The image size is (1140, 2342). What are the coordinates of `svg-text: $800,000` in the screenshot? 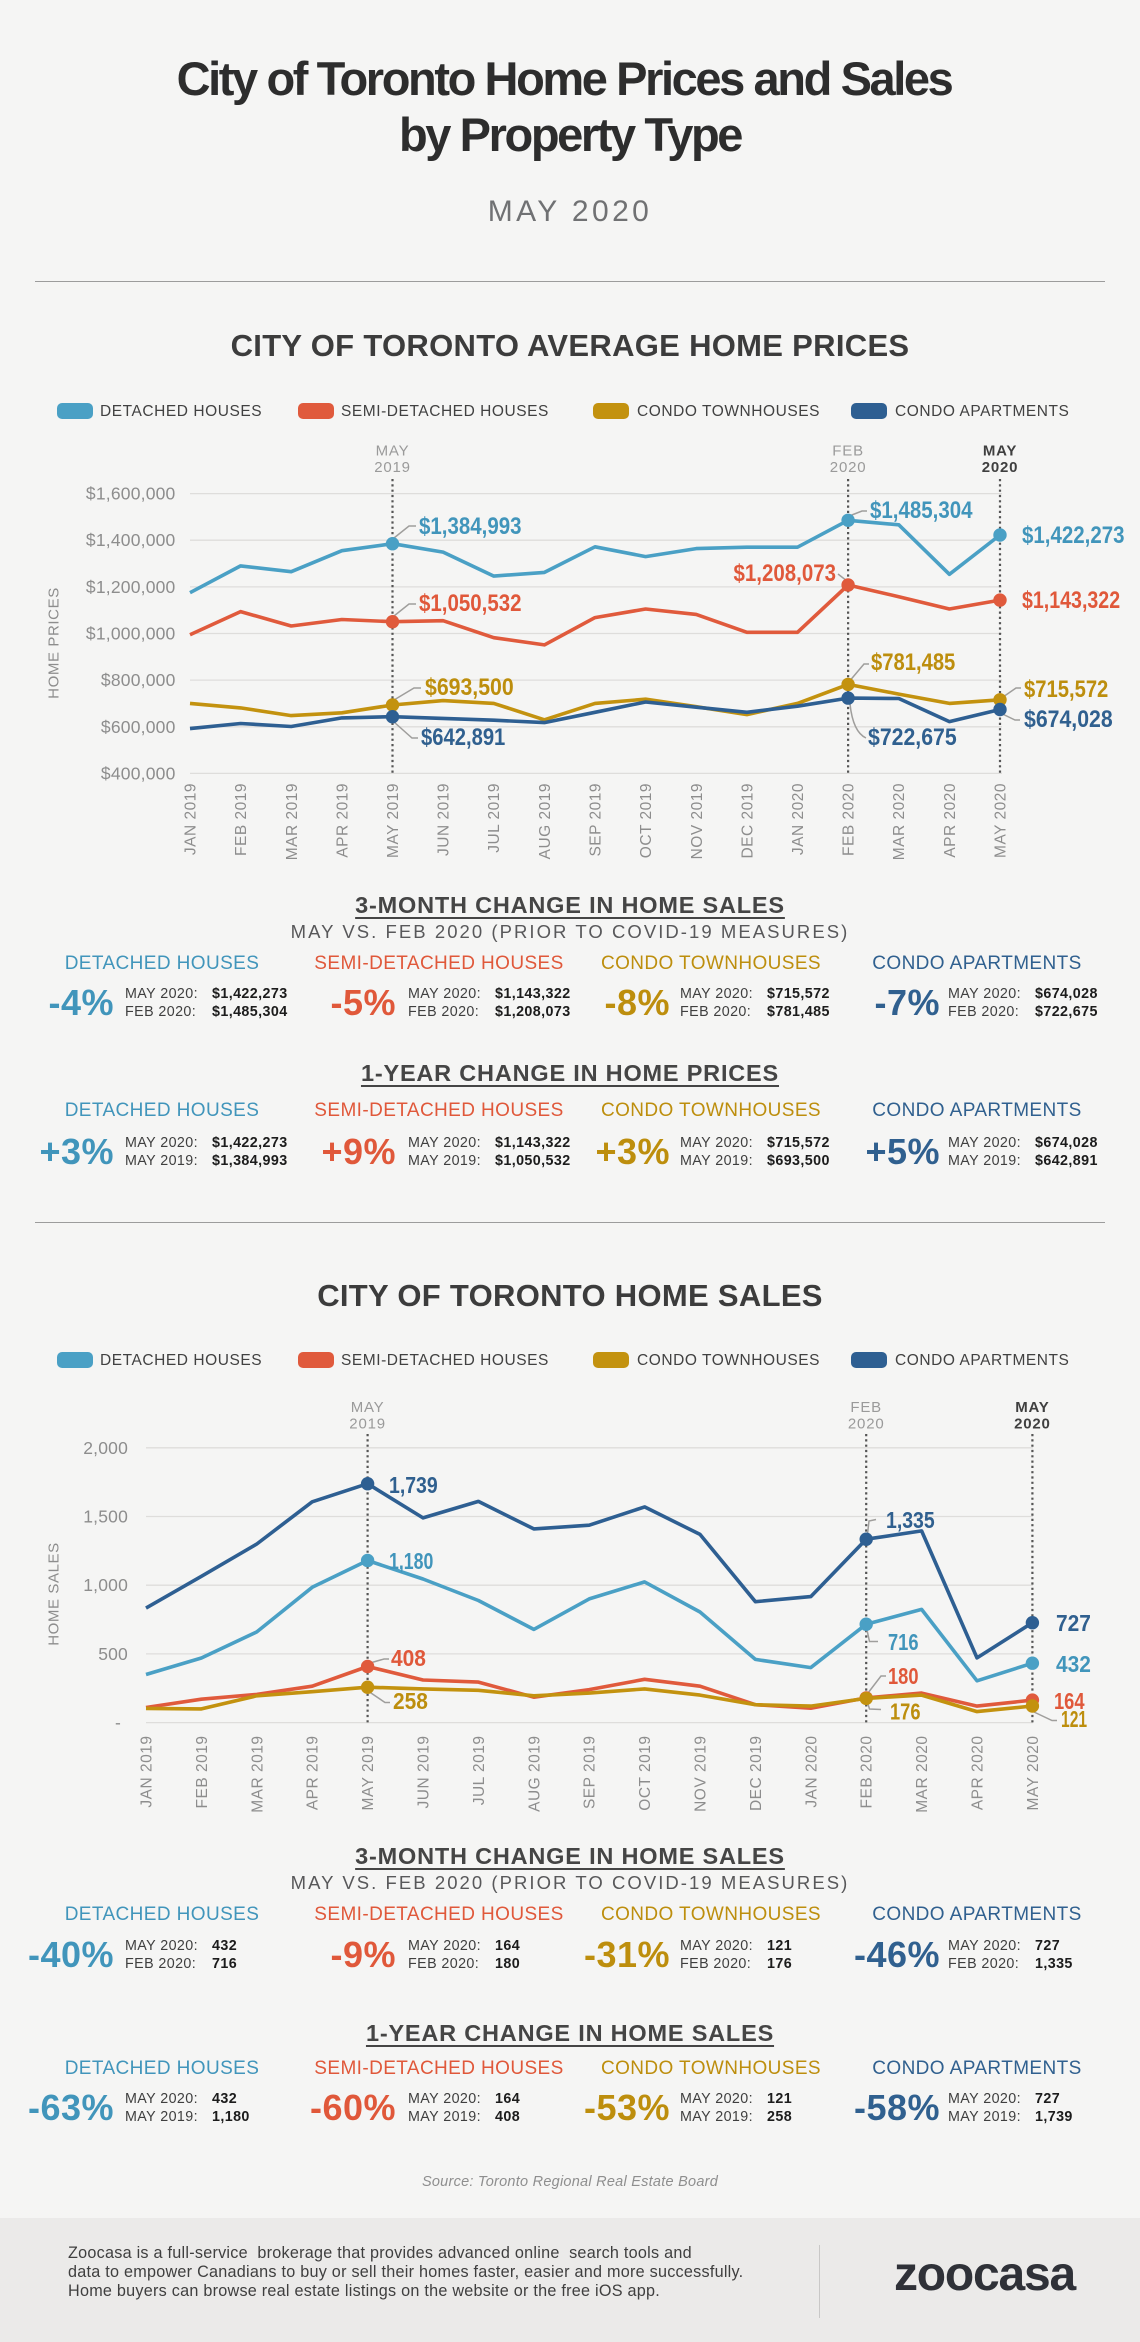 It's located at (138, 680).